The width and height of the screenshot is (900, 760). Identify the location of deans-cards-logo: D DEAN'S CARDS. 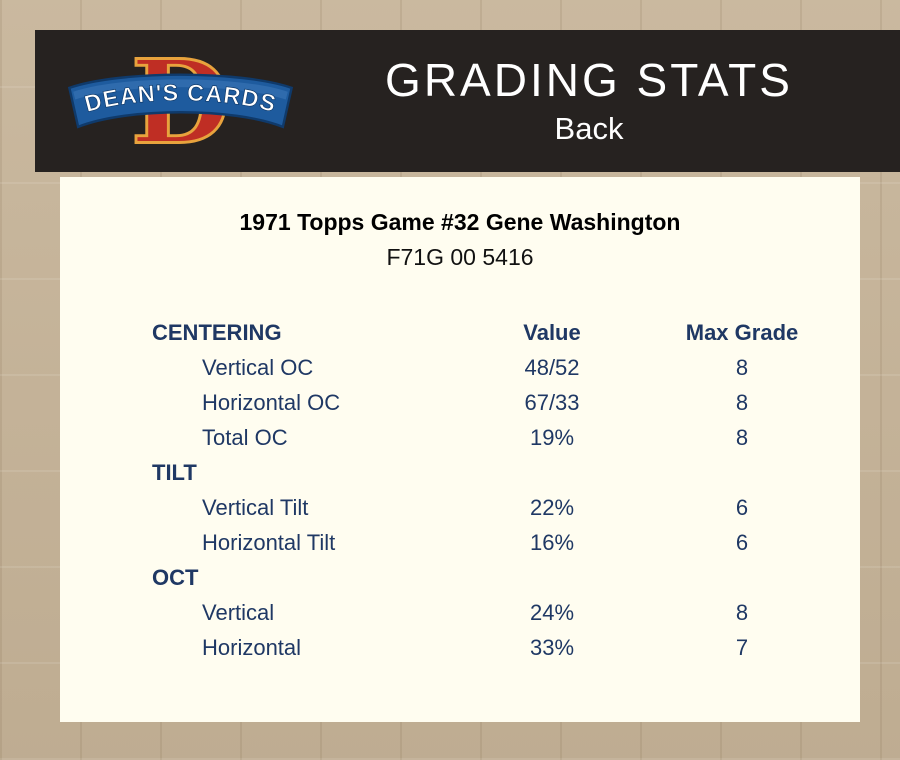
(180, 101).